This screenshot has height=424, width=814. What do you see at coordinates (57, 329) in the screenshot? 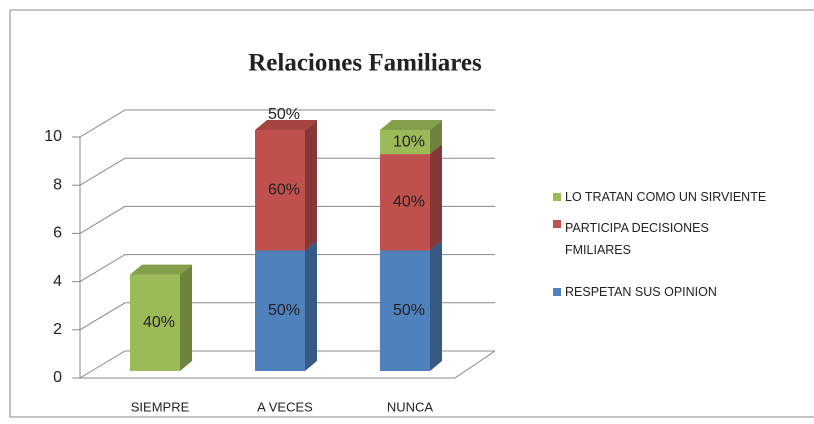
I see `y-tick-label: 2` at bounding box center [57, 329].